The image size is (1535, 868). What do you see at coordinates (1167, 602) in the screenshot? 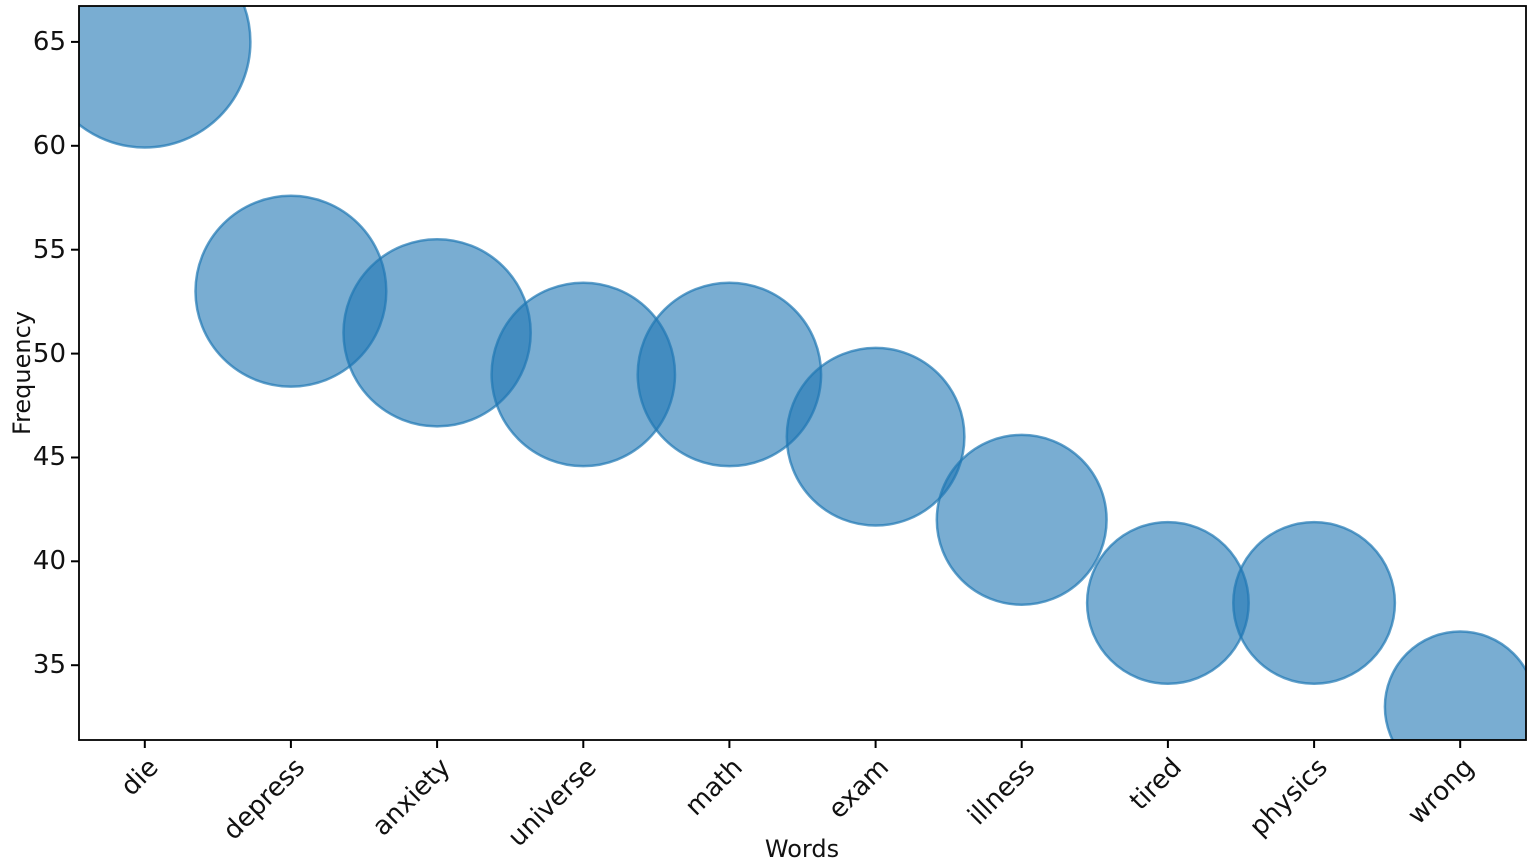
I see `bubble-tired` at bounding box center [1167, 602].